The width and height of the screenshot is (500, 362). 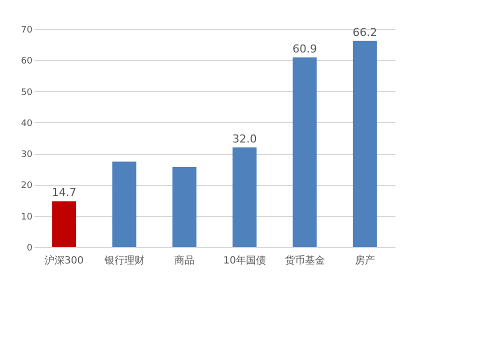 I want to click on y-tick-label: 30, so click(x=27, y=155).